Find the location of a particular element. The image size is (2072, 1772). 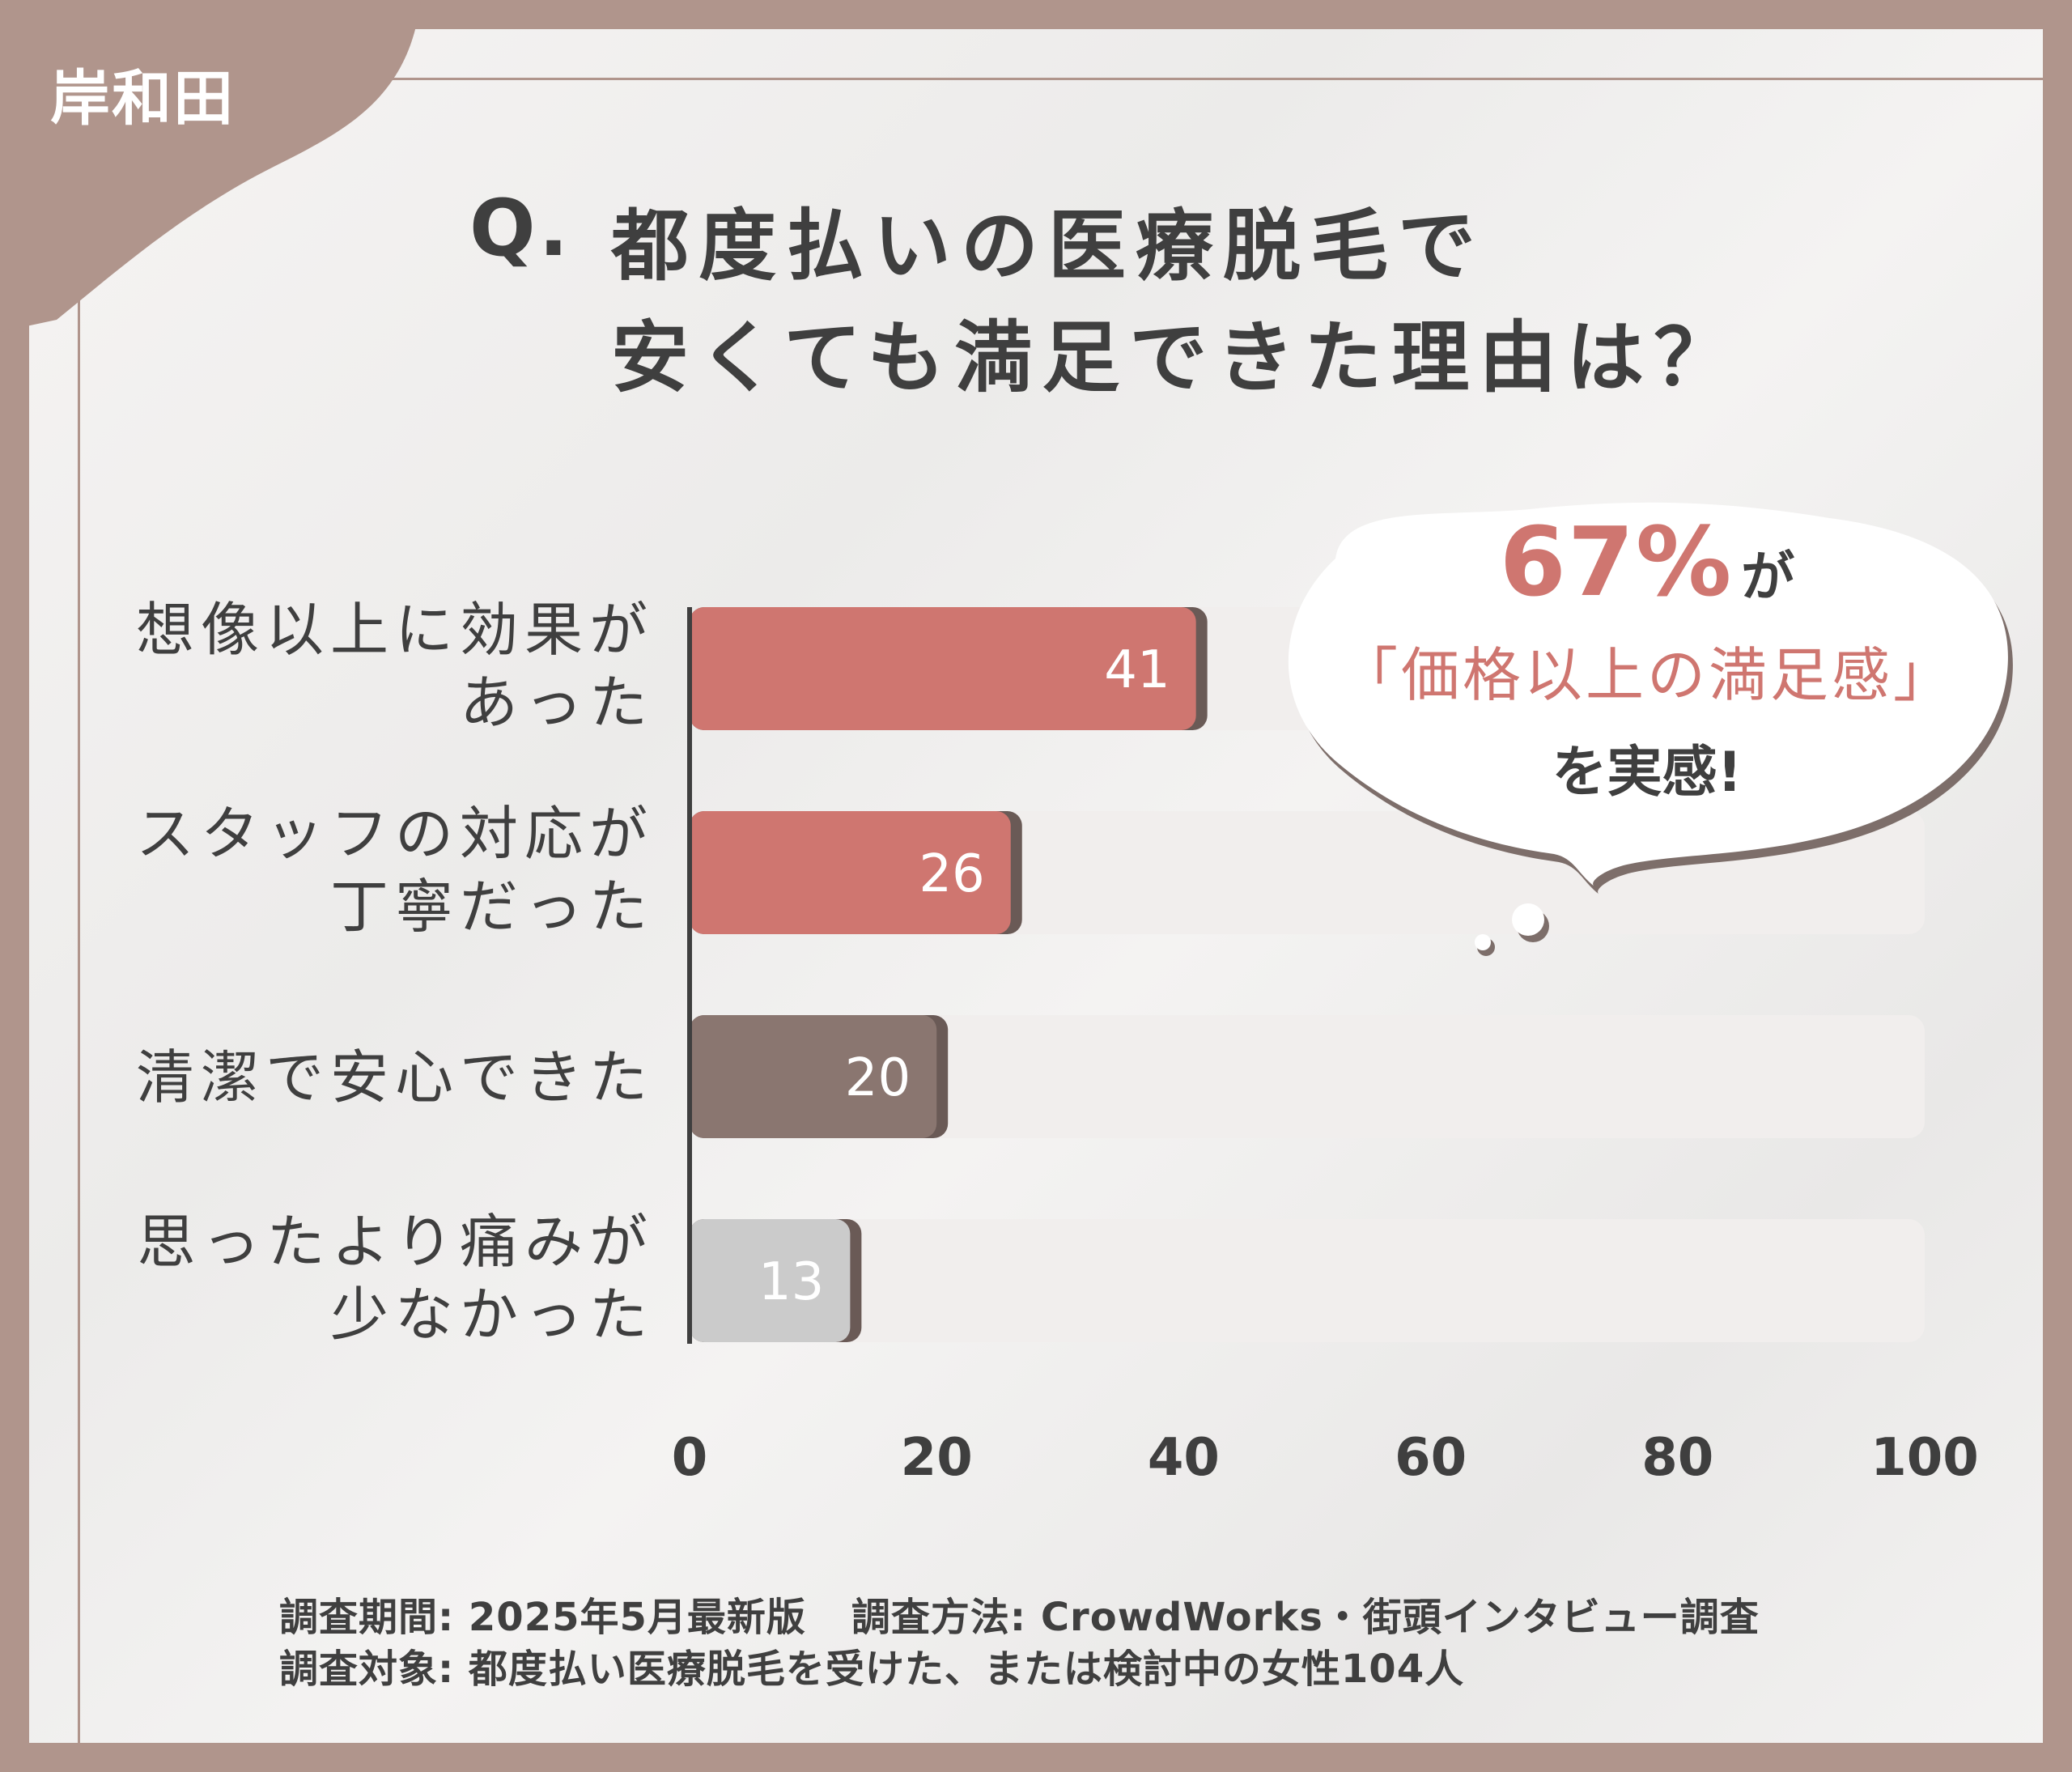

bar-value-label: 26 is located at coordinates (951, 874).